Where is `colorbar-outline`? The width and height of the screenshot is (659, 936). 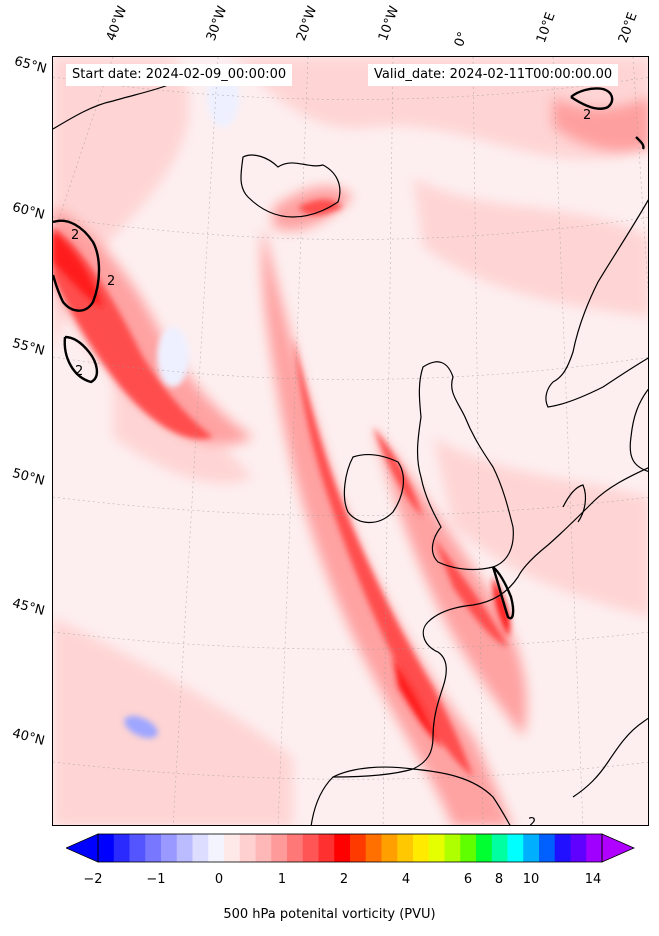 colorbar-outline is located at coordinates (350, 848).